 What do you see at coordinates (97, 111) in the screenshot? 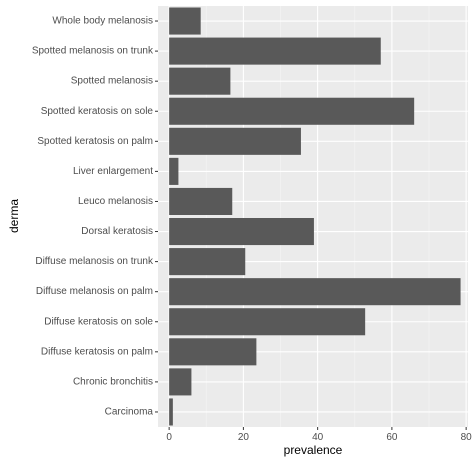
I see `y-tick-label: Spotted keratosis on sole` at bounding box center [97, 111].